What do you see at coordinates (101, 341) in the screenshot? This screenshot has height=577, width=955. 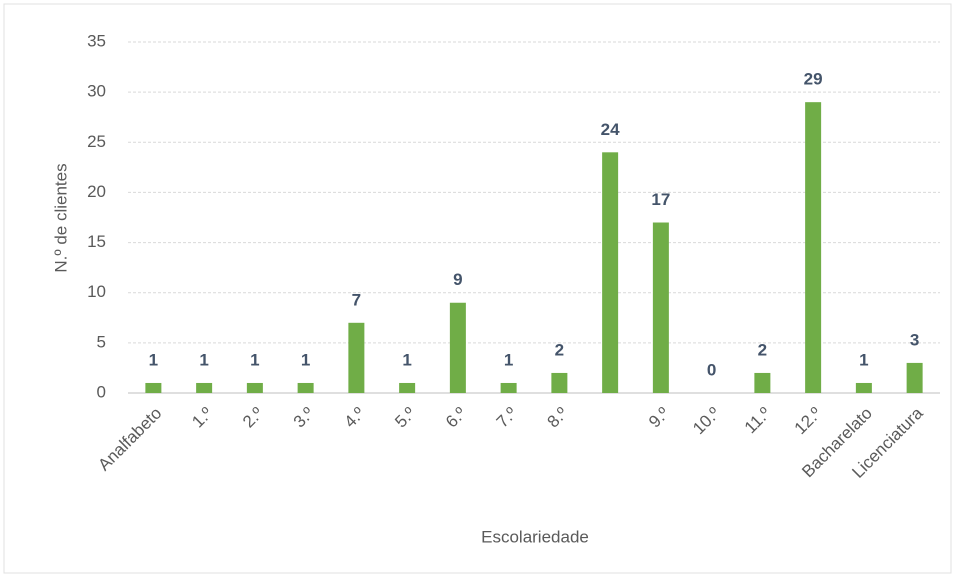 I see `y-tick-label: 5` at bounding box center [101, 341].